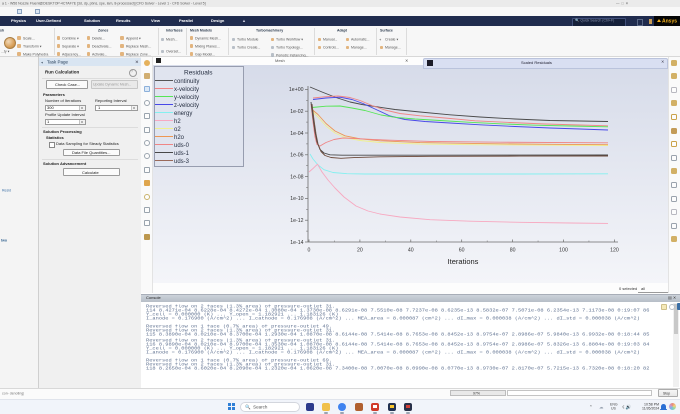 The width and height of the screenshot is (680, 414). What do you see at coordinates (296, 177) in the screenshot?
I see `svg-text: 1e-08` at bounding box center [296, 177].